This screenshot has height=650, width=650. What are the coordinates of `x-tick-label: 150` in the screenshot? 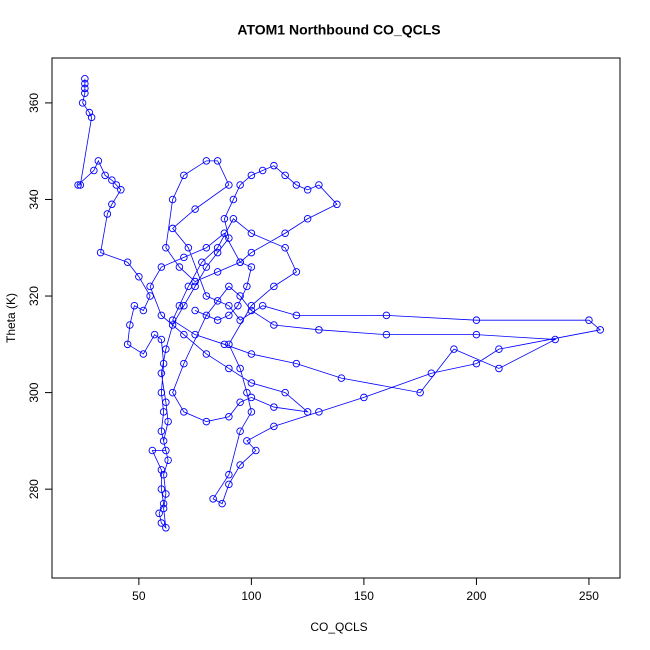 It's located at (364, 596).